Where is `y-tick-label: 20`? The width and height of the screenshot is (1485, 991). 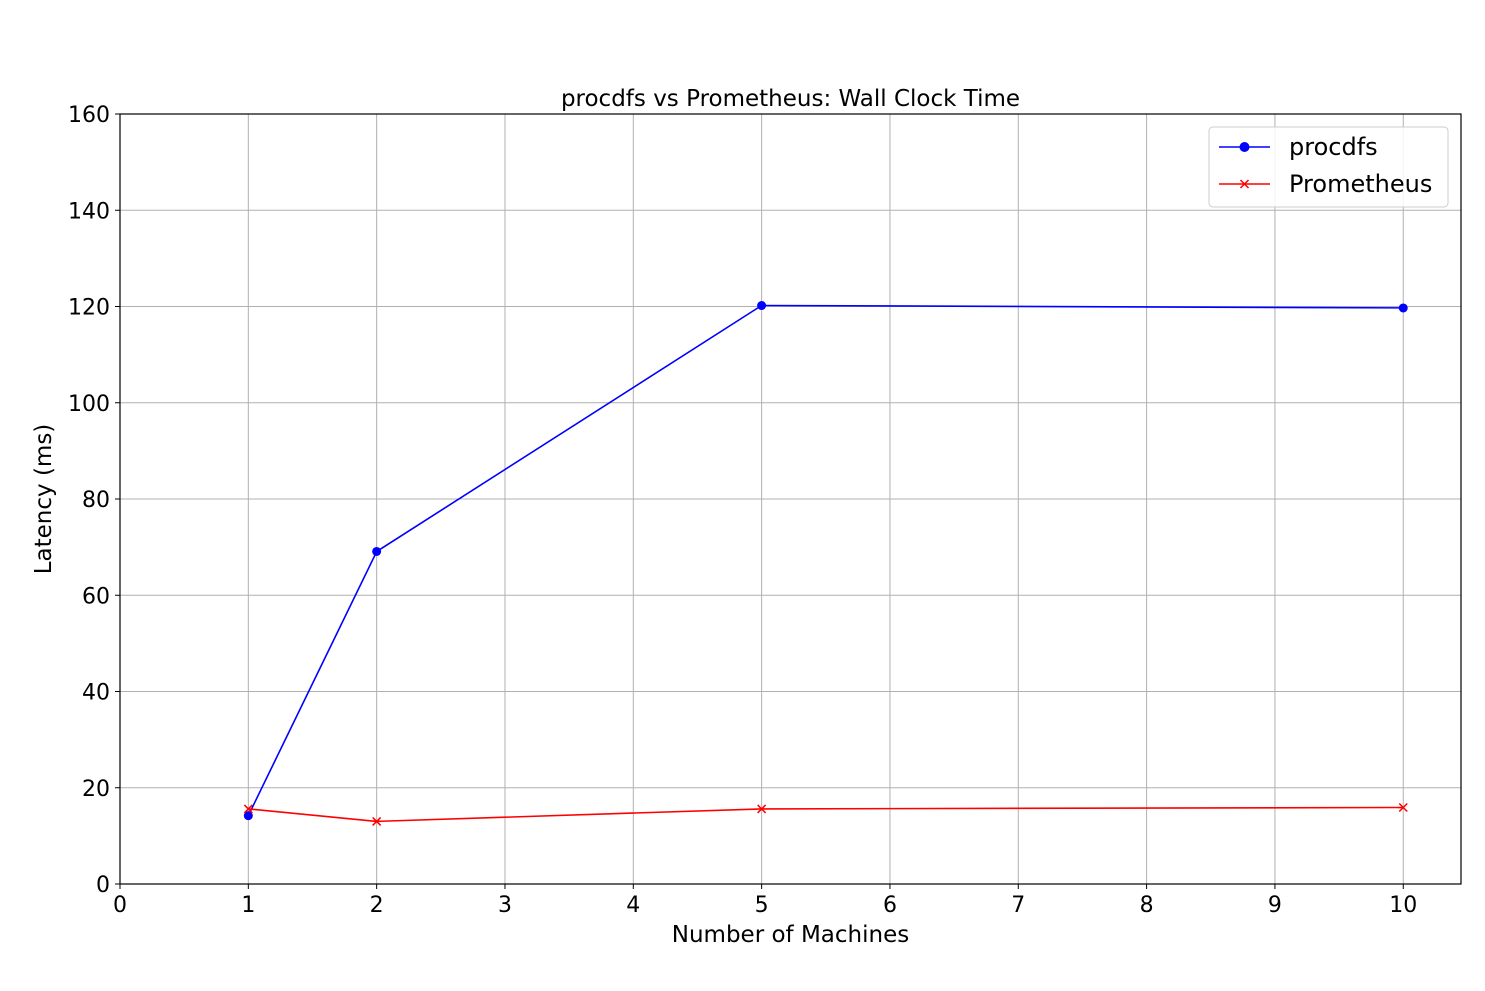
y-tick-label: 20 is located at coordinates (96, 789).